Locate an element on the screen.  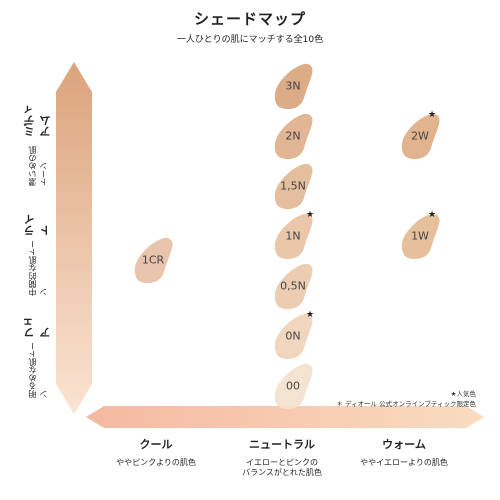
shade-swatch-2w: 2W is located at coordinates (420, 136).